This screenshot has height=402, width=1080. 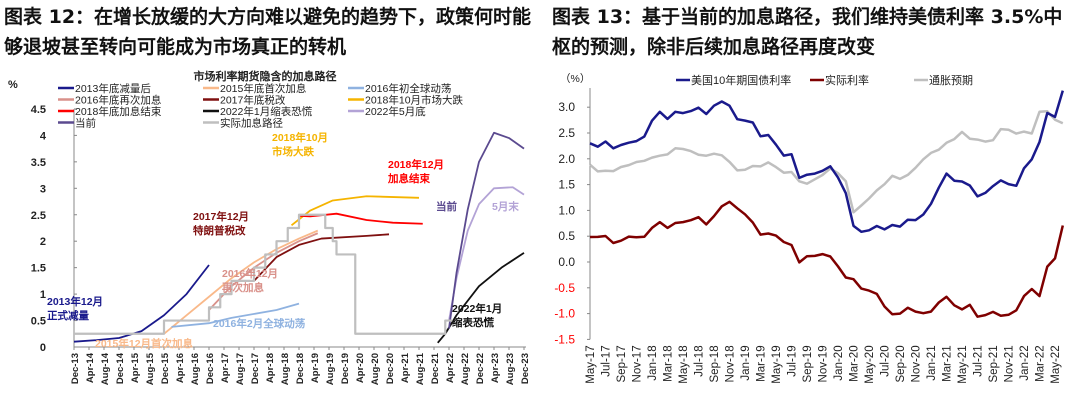 What do you see at coordinates (405, 367) in the screenshot?
I see `left-x-tick-label: Apr-21` at bounding box center [405, 367].